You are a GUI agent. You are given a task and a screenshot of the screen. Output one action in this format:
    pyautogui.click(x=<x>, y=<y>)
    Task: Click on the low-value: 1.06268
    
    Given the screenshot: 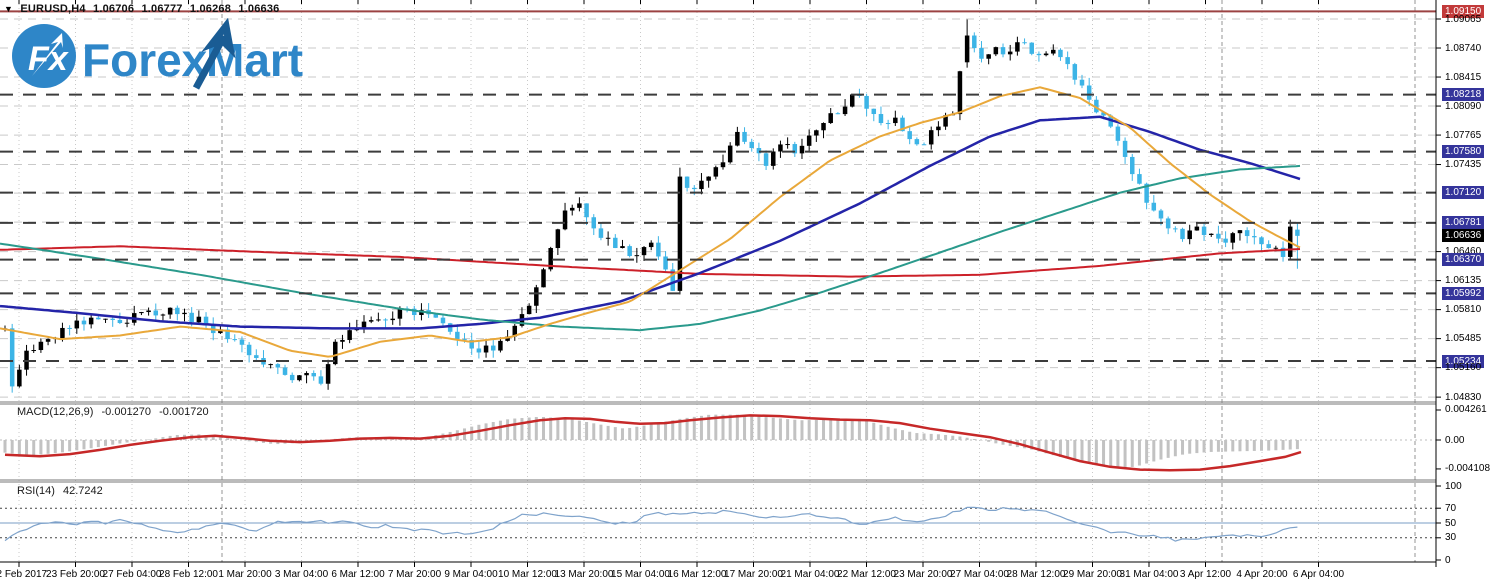 What is the action you would take?
    pyautogui.click(x=210, y=9)
    